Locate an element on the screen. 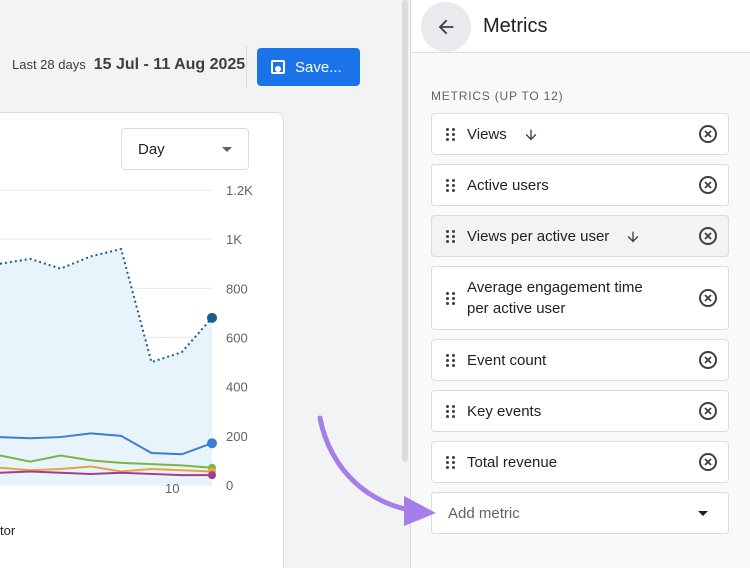  panel-title: Metrics is located at coordinates (515, 26).